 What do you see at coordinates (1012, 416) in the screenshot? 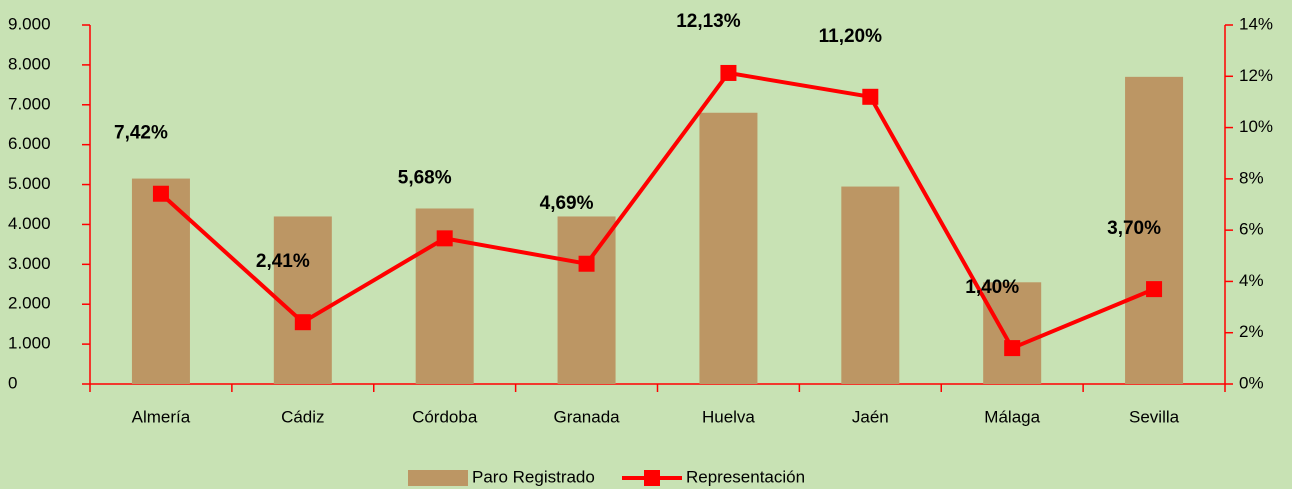
I see `x-tick-label: Málaga` at bounding box center [1012, 416].